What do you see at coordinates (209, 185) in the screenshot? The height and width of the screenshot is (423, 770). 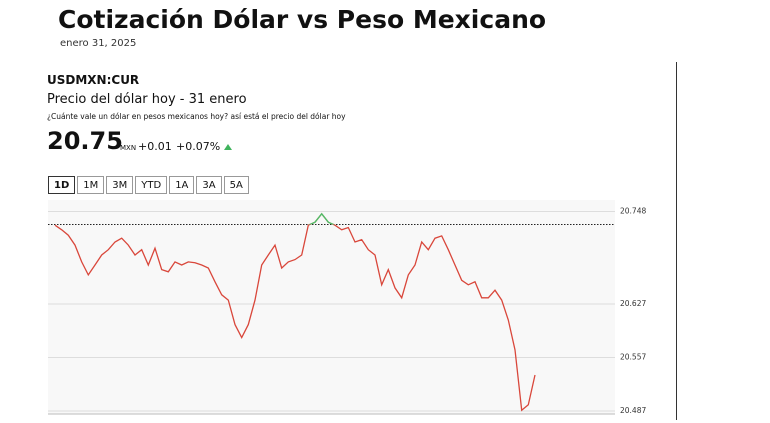 I see `range-button: 3A` at bounding box center [209, 185].